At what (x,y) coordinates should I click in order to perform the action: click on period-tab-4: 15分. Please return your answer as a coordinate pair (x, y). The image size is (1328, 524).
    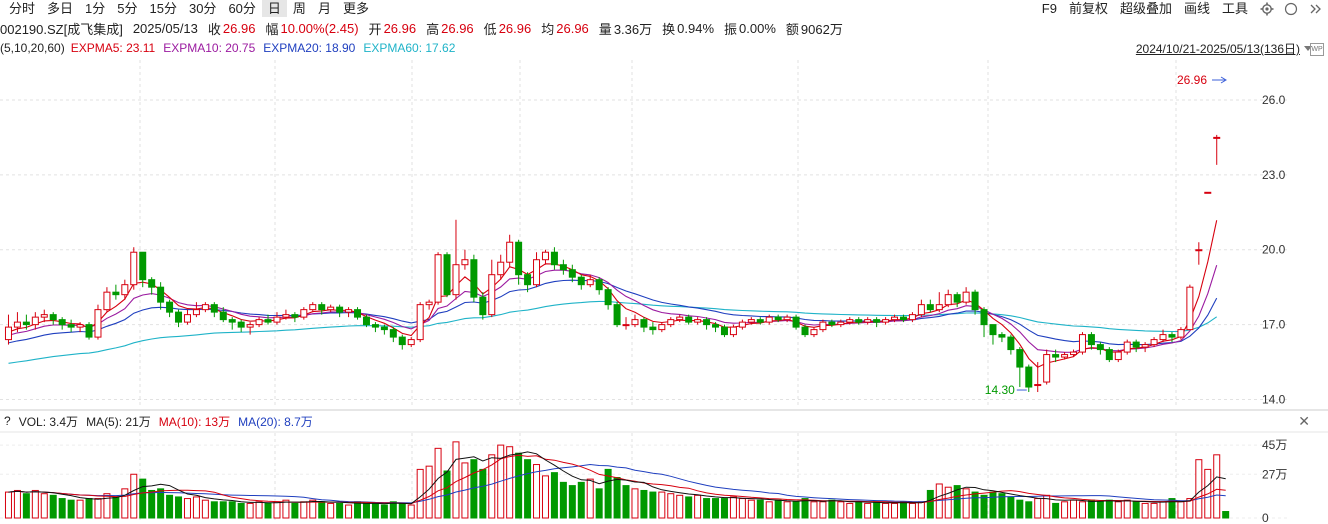
    Looking at the image, I should click on (163, 8).